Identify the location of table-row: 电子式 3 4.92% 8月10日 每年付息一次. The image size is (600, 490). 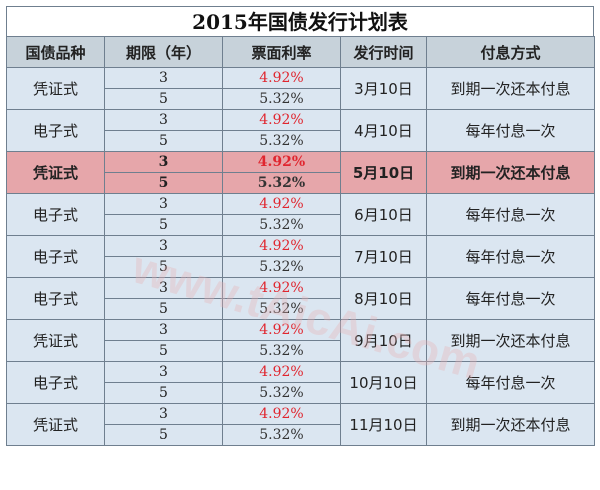
(300, 298).